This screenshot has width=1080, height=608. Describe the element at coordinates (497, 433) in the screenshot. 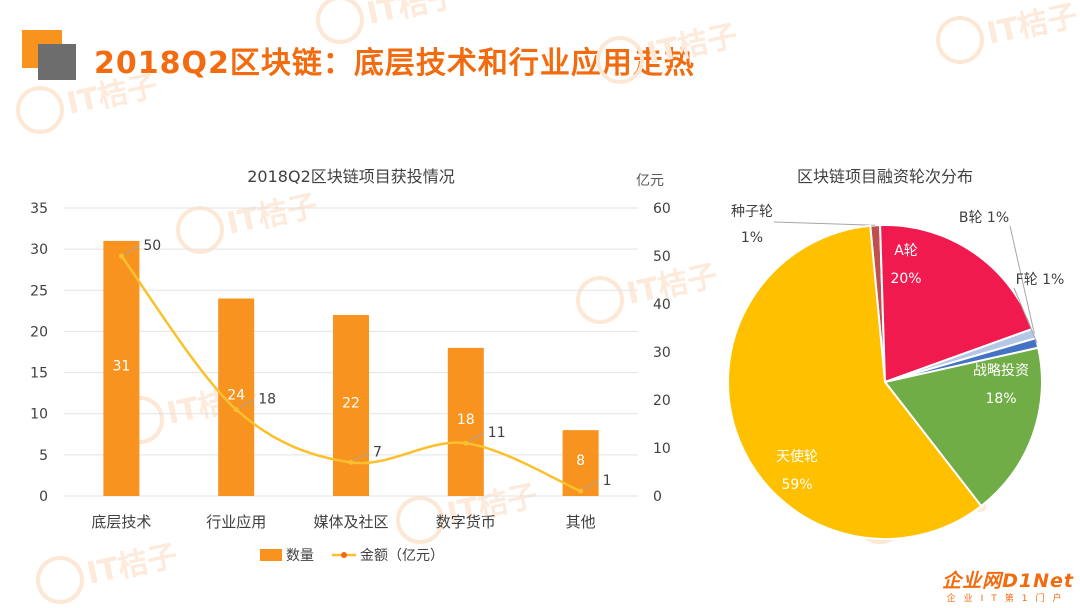

I see `line-value-label: 11` at that location.